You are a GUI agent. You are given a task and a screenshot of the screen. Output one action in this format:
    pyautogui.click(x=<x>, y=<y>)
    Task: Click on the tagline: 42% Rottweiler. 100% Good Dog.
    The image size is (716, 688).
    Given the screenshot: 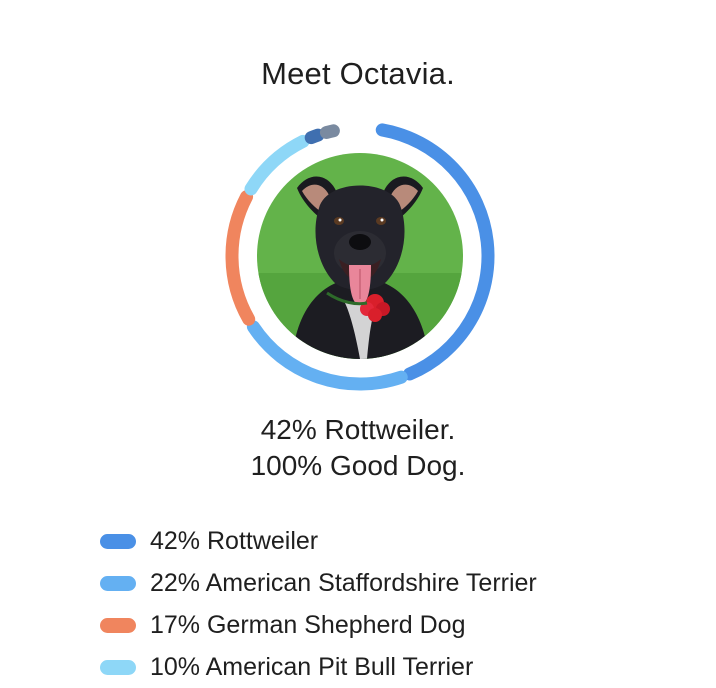 What is the action you would take?
    pyautogui.click(x=358, y=448)
    